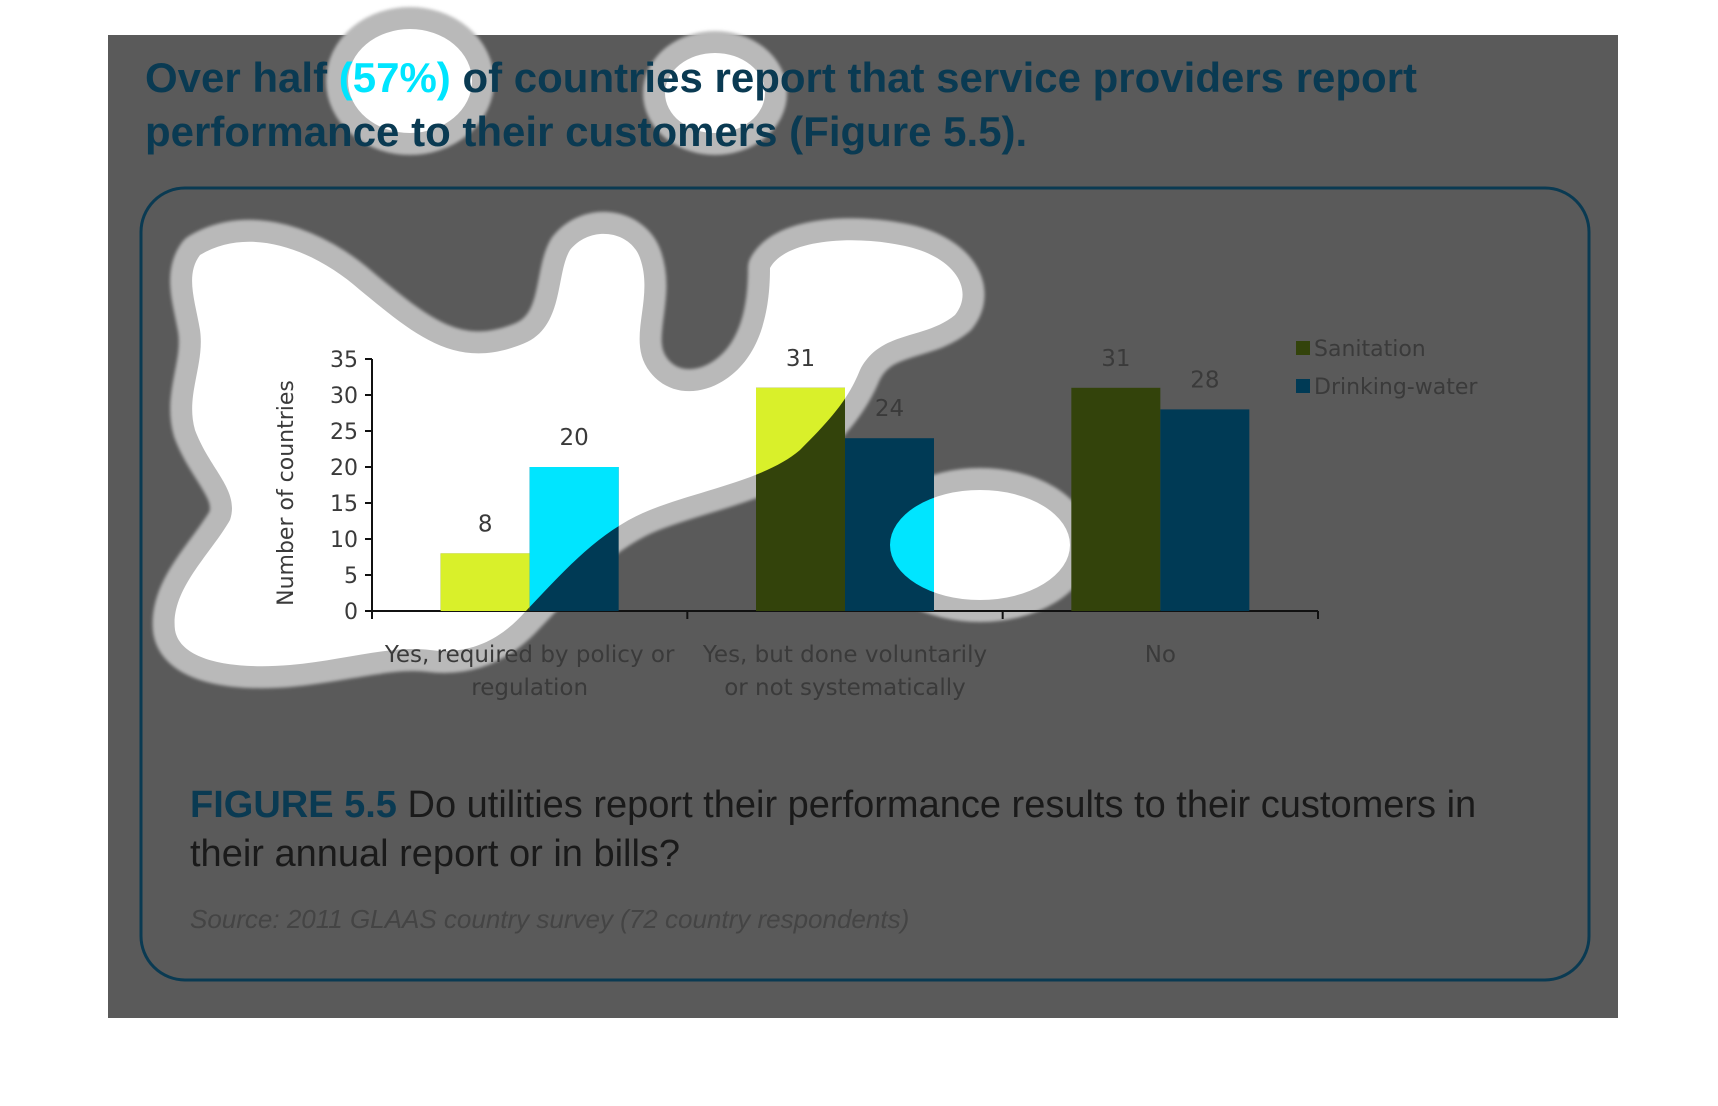 This screenshot has width=1718, height=1106. Describe the element at coordinates (344, 432) in the screenshot. I see `y-tick-label: 25` at that location.